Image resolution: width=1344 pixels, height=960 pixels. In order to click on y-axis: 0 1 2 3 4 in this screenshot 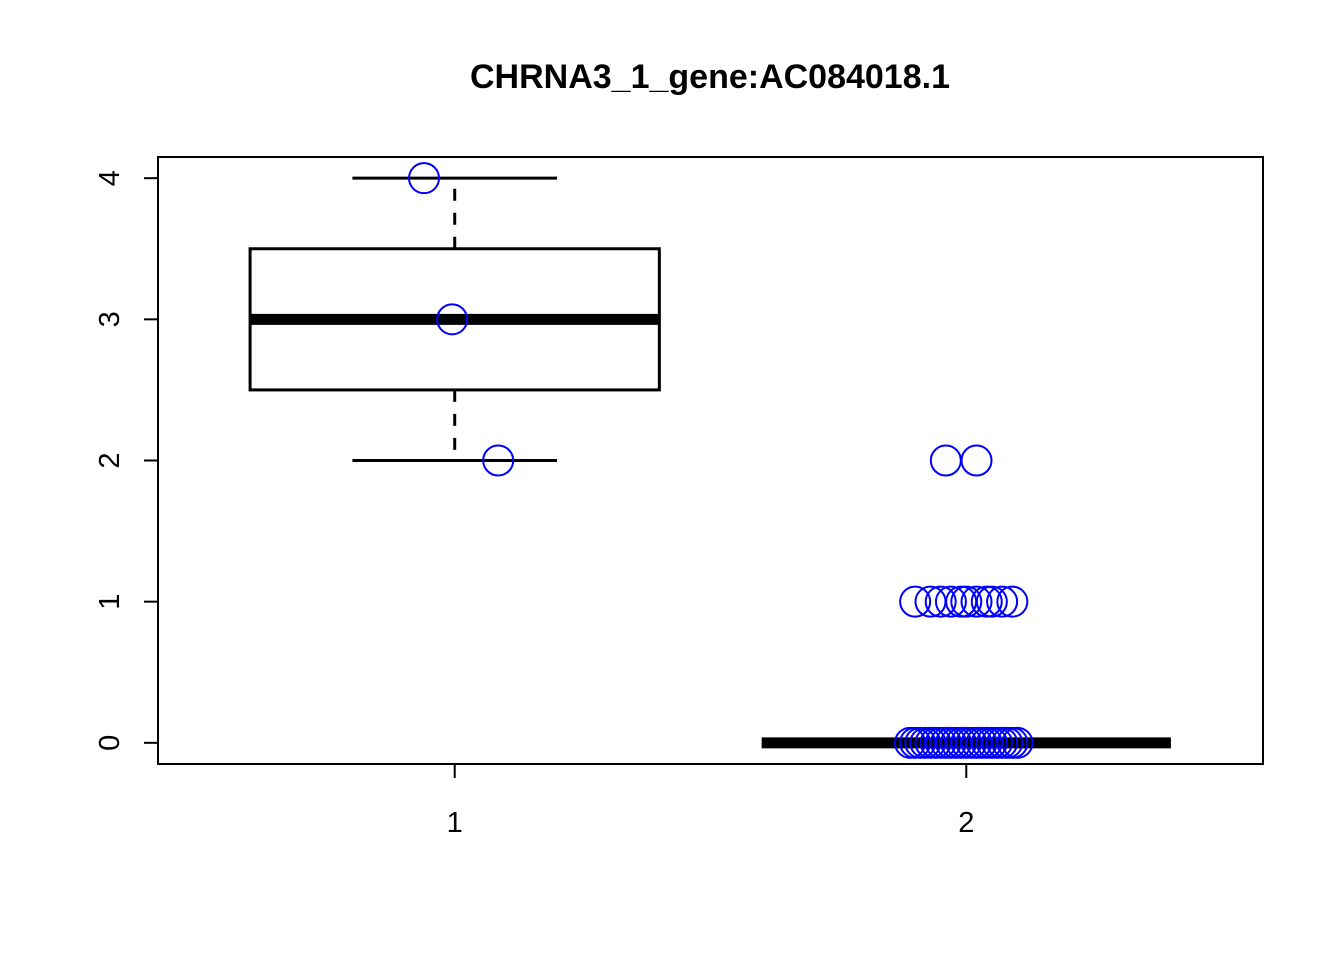, I will do `click(126, 460)`.